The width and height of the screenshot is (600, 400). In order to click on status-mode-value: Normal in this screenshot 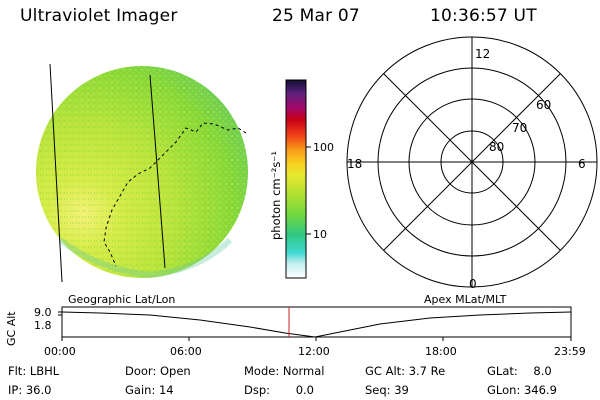, I will do `click(303, 371)`.